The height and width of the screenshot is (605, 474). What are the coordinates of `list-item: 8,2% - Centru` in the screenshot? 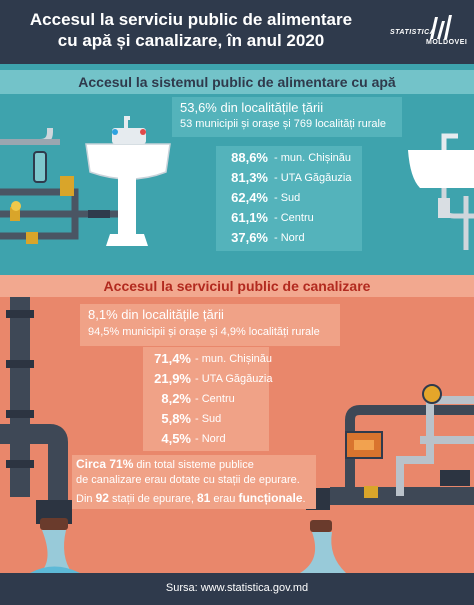 It's located at (206, 399).